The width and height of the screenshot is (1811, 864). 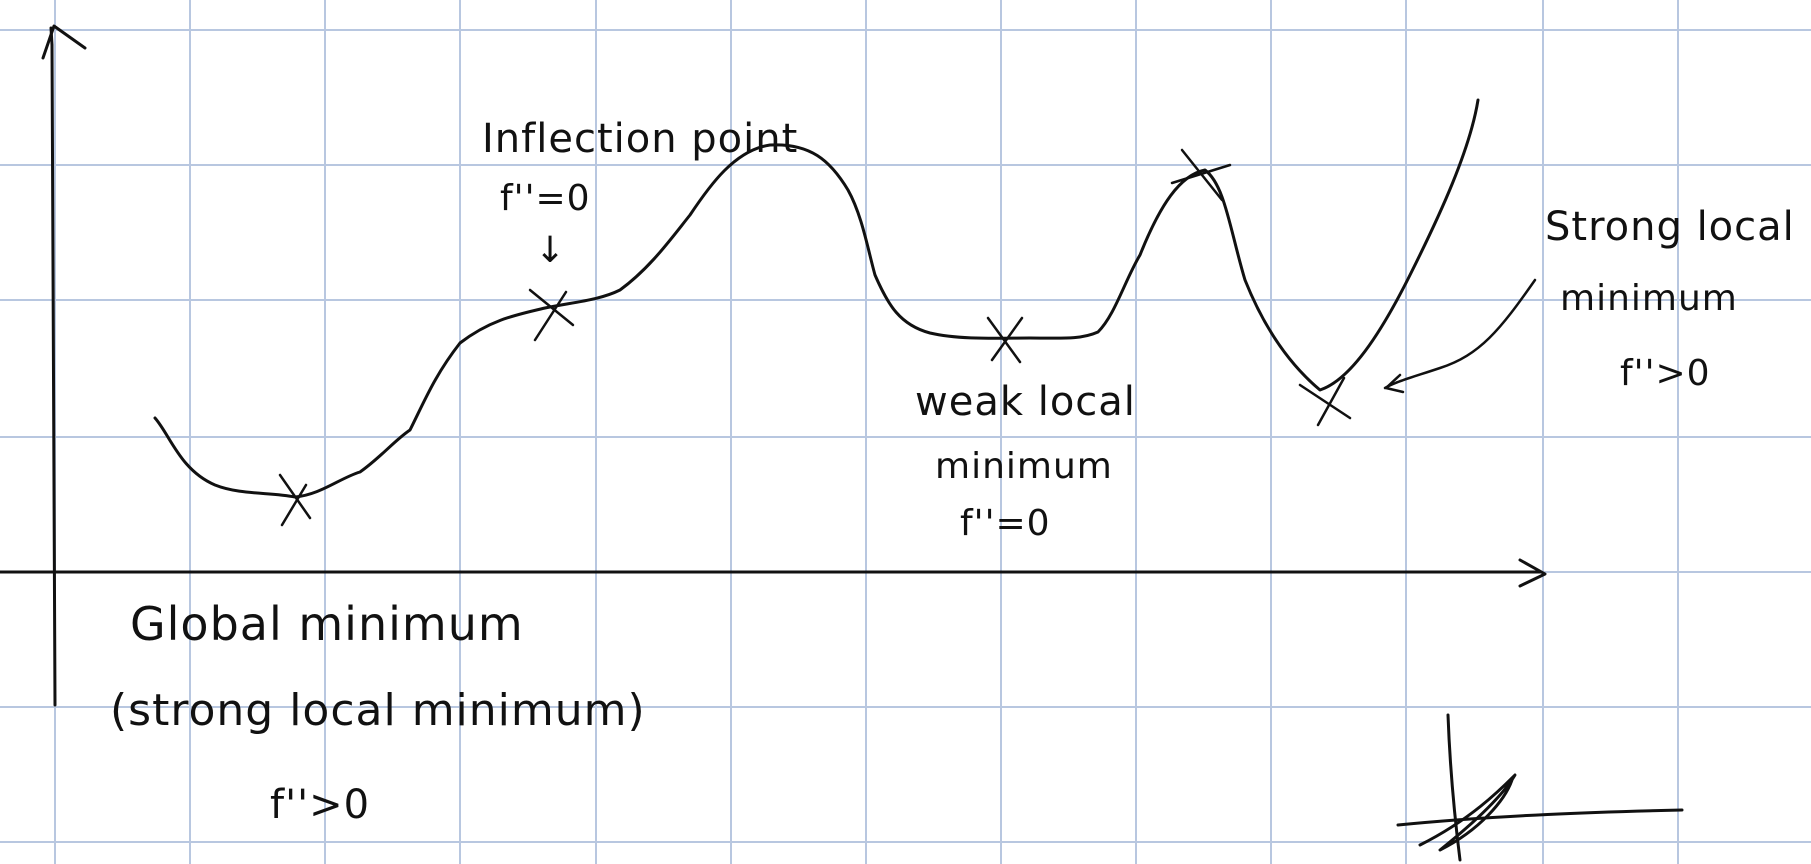 I want to click on y-axis-arrowhead, so click(x=64, y=42).